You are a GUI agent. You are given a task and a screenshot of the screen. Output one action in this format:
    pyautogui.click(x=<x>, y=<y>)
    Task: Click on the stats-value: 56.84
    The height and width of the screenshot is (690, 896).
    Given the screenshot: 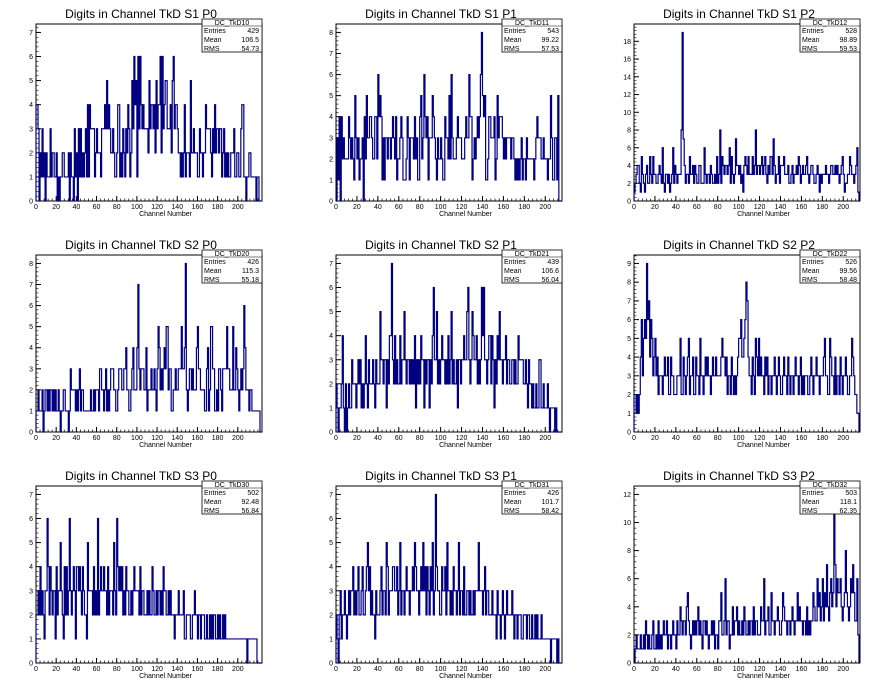 What is the action you would take?
    pyautogui.click(x=250, y=511)
    